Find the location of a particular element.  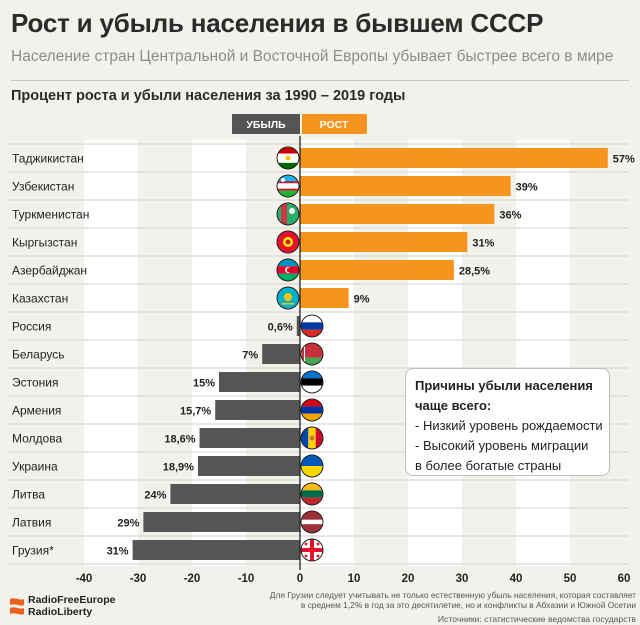

note-title-line1: Причины убыли населения is located at coordinates (504, 385).